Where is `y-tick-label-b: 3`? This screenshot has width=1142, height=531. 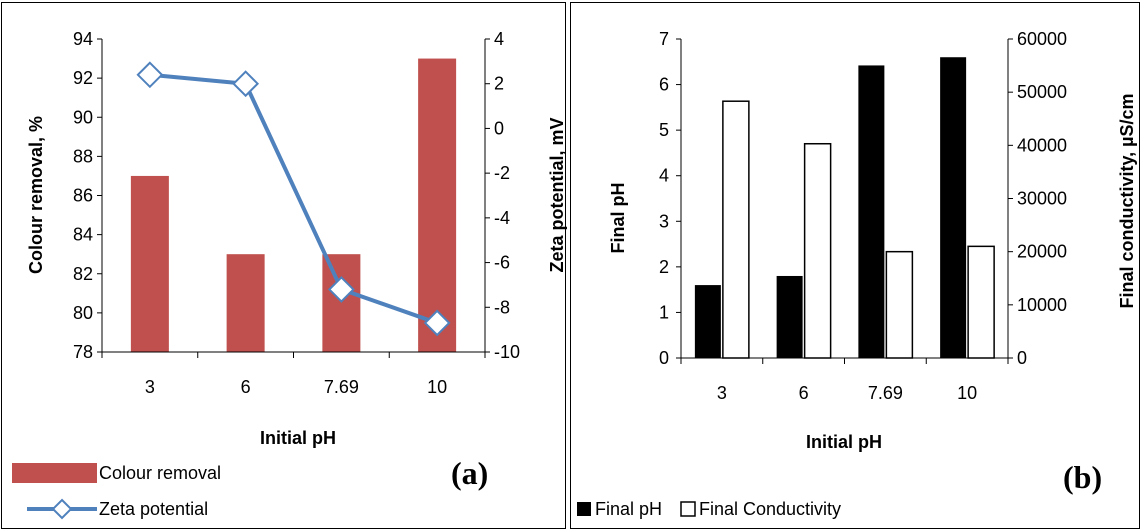 y-tick-label-b: 3 is located at coordinates (664, 221).